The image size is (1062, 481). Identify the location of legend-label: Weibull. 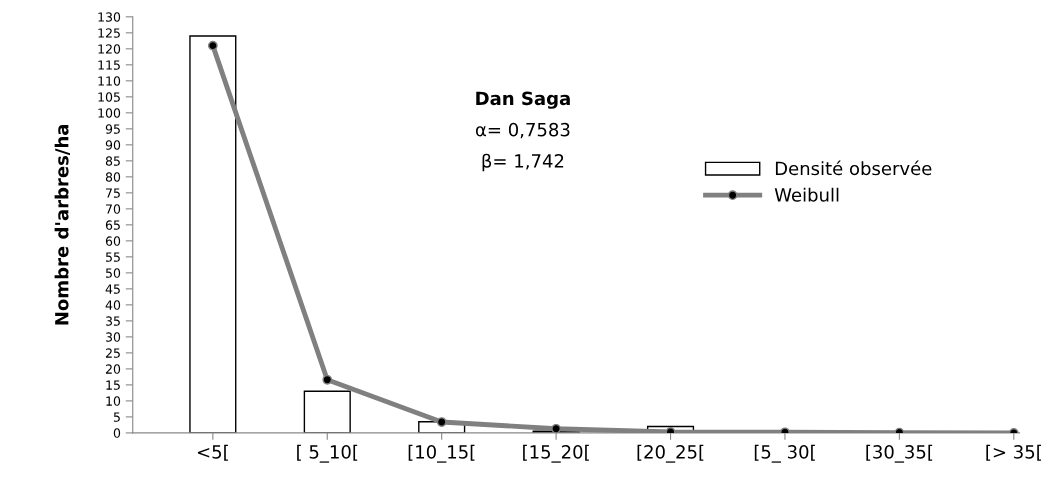
(806, 194).